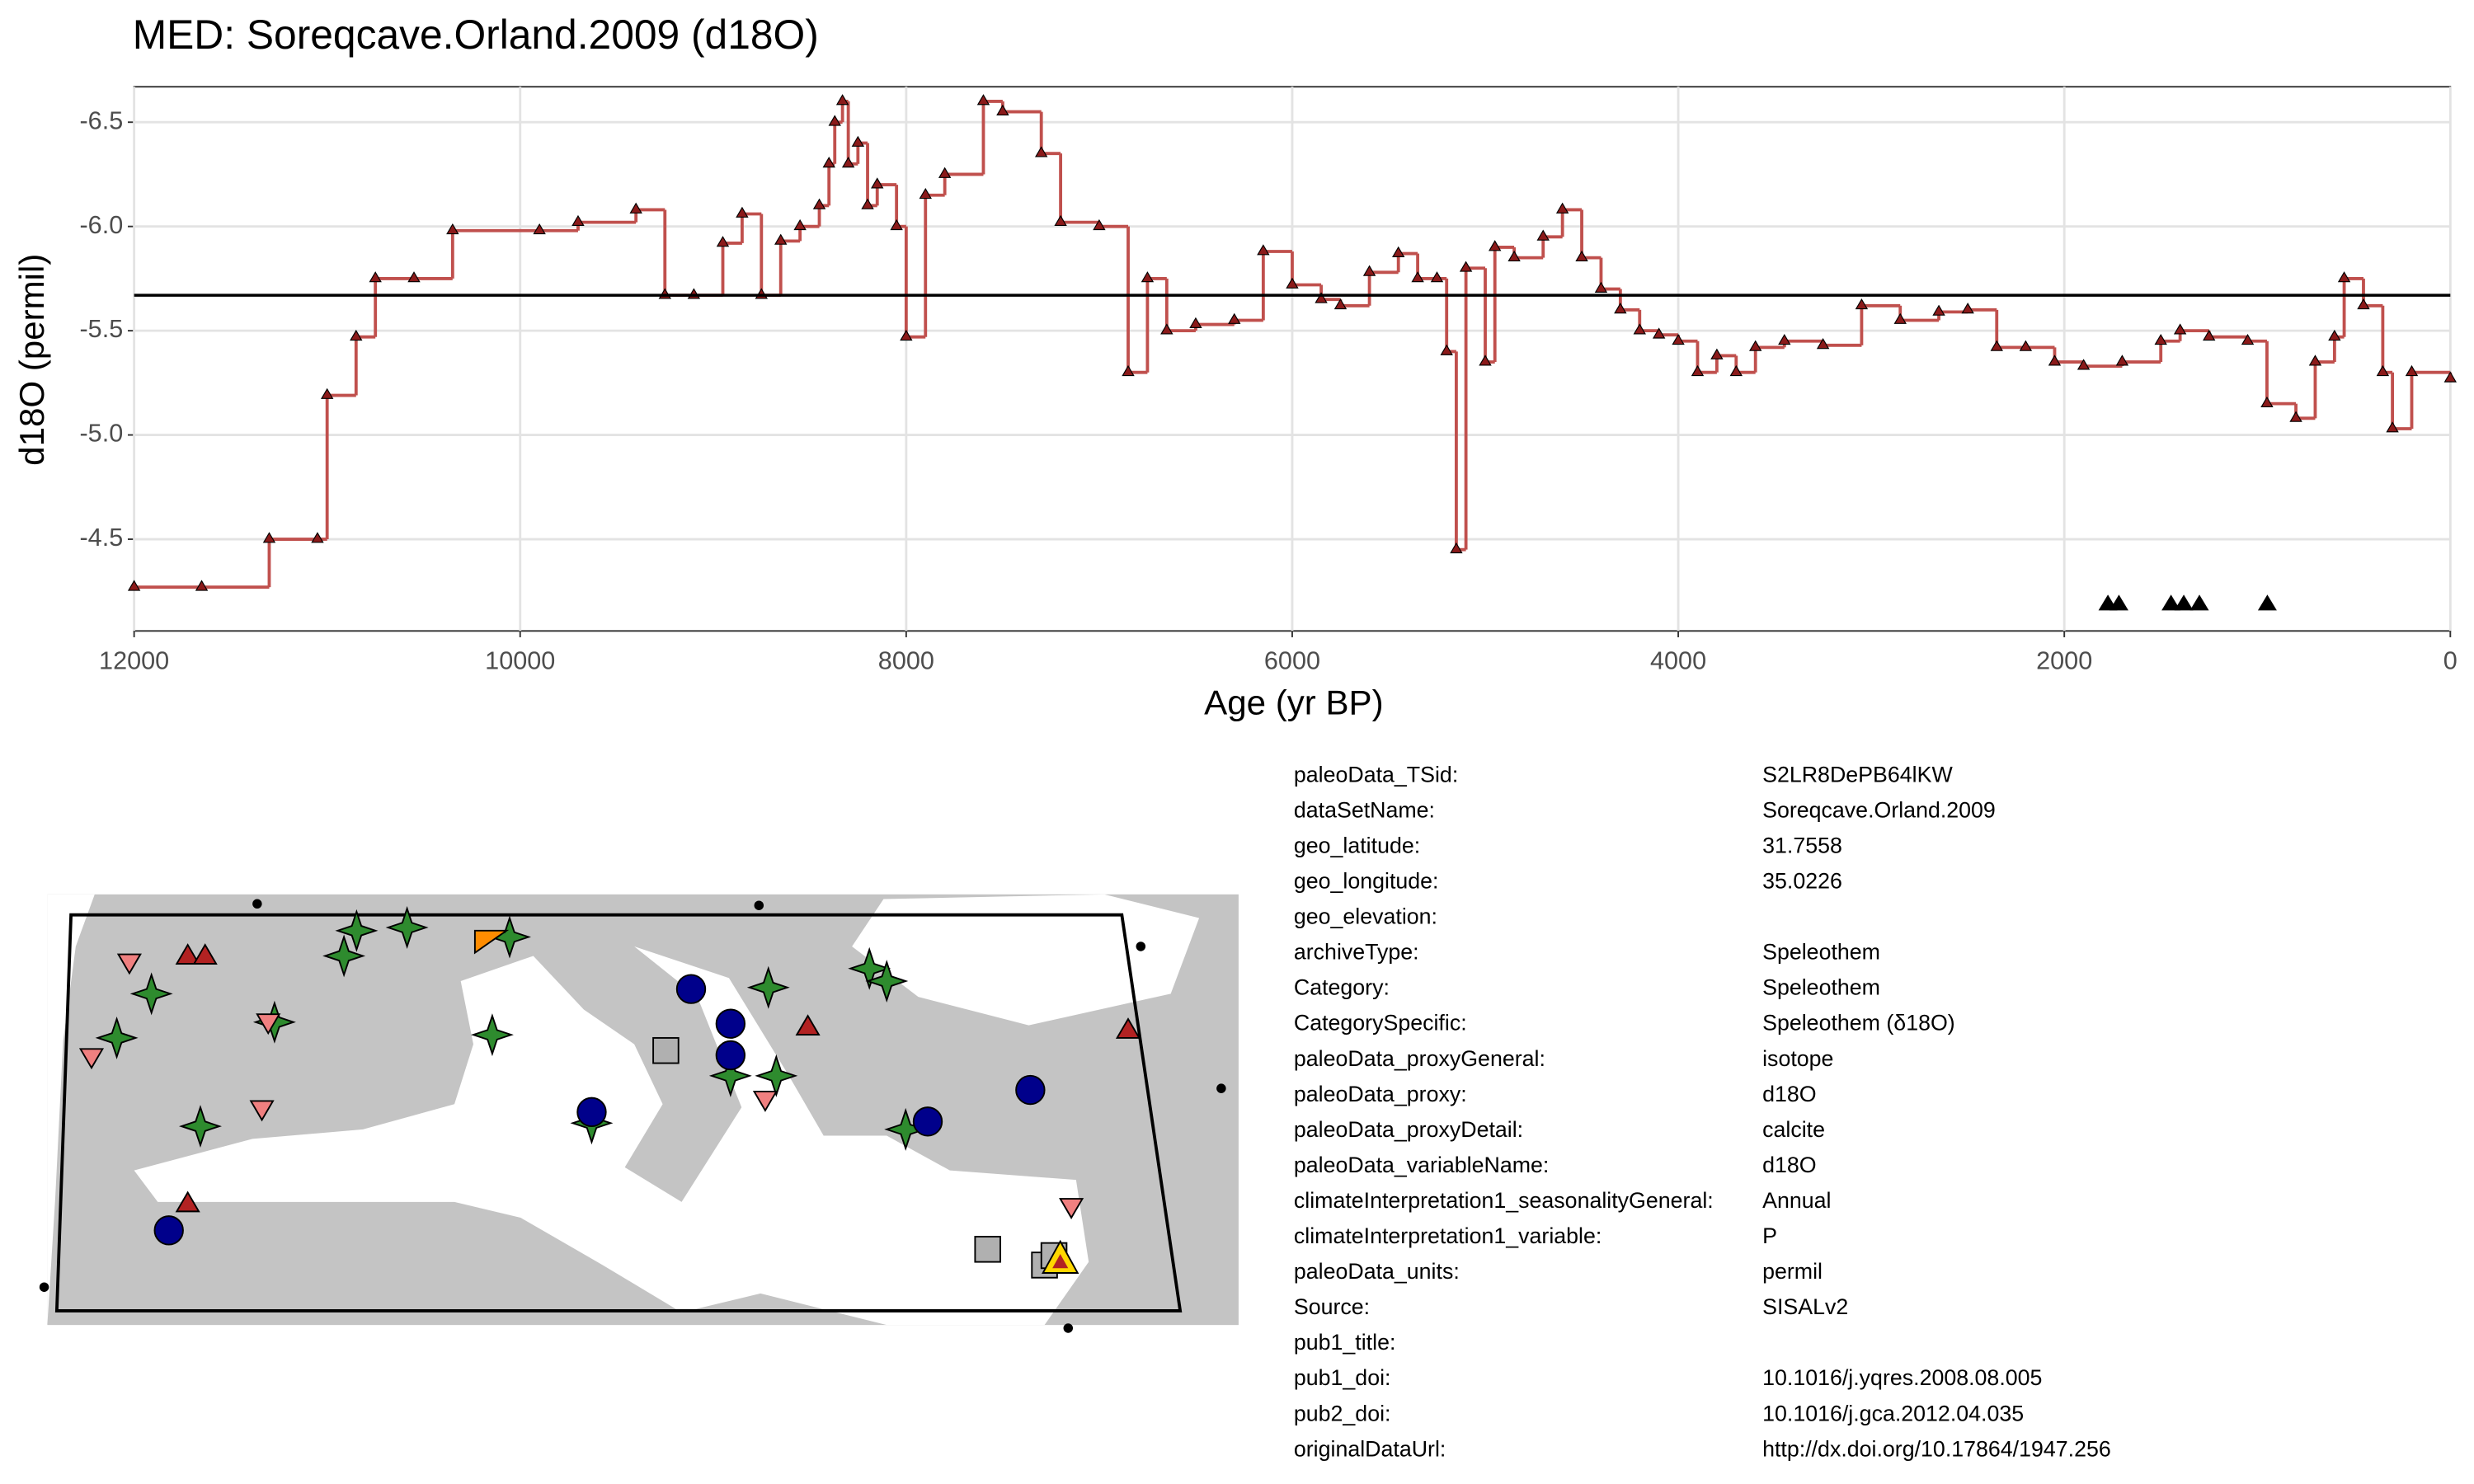 This screenshot has height=1484, width=2474. Describe the element at coordinates (1356, 952) in the screenshot. I see `meta-key: archiveType:` at that location.